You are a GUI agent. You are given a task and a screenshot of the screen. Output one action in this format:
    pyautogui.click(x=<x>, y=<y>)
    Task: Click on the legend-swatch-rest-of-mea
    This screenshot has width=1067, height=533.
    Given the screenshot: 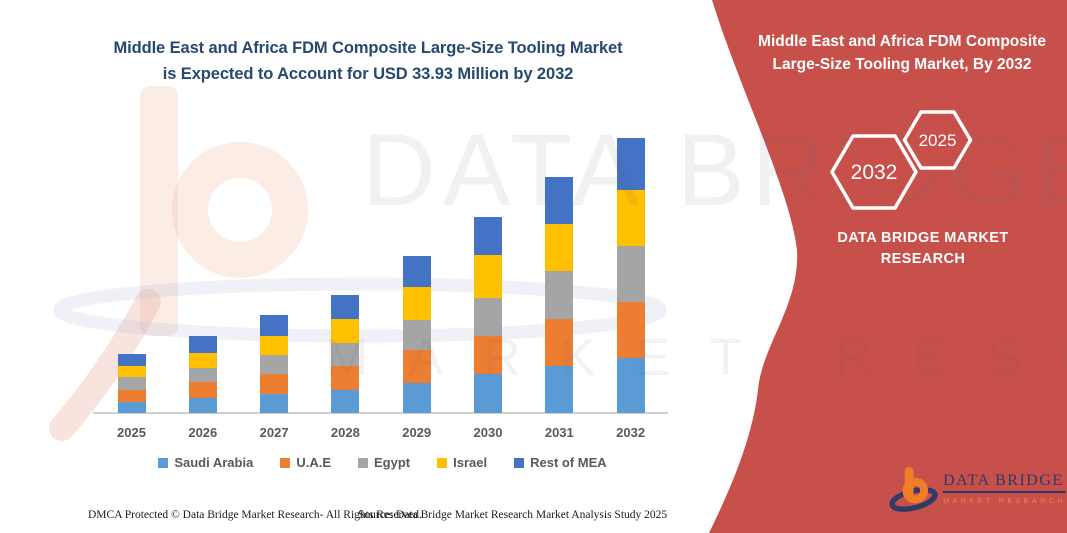 What is the action you would take?
    pyautogui.click(x=519, y=462)
    